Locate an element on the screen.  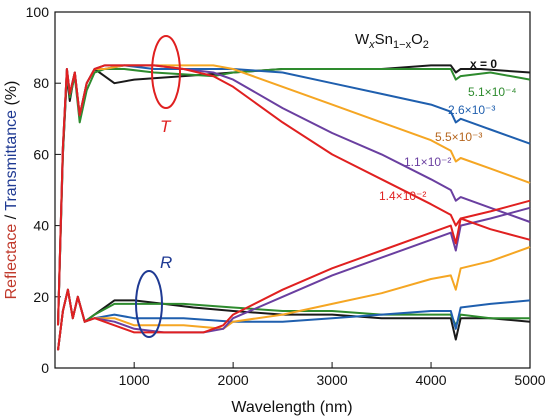
formula-title: WxSn1−xO2 is located at coordinates (392, 41).